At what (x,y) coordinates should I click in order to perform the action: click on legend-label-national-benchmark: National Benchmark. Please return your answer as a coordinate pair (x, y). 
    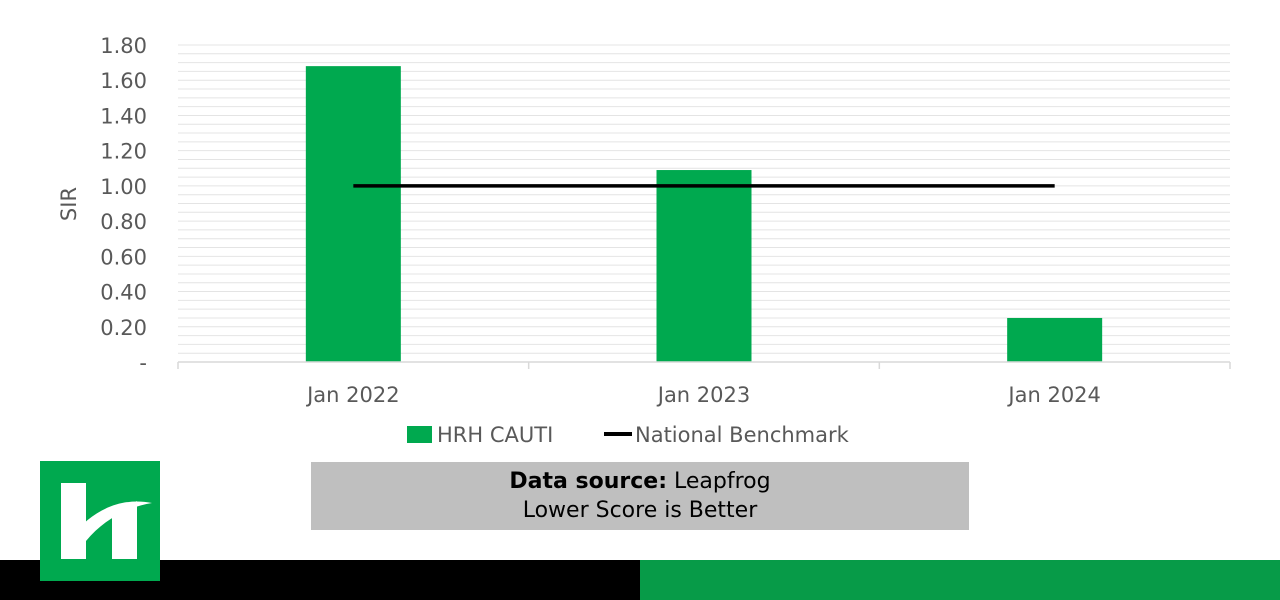
    Looking at the image, I should click on (742, 435).